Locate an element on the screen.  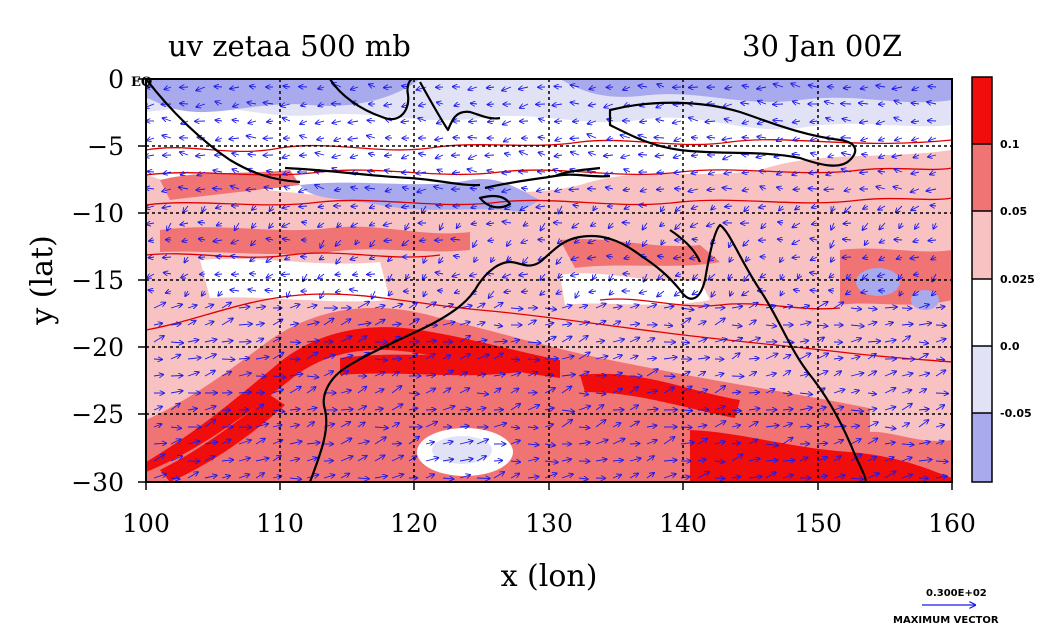
colorbar-label: 0.025 is located at coordinates (1017, 279).